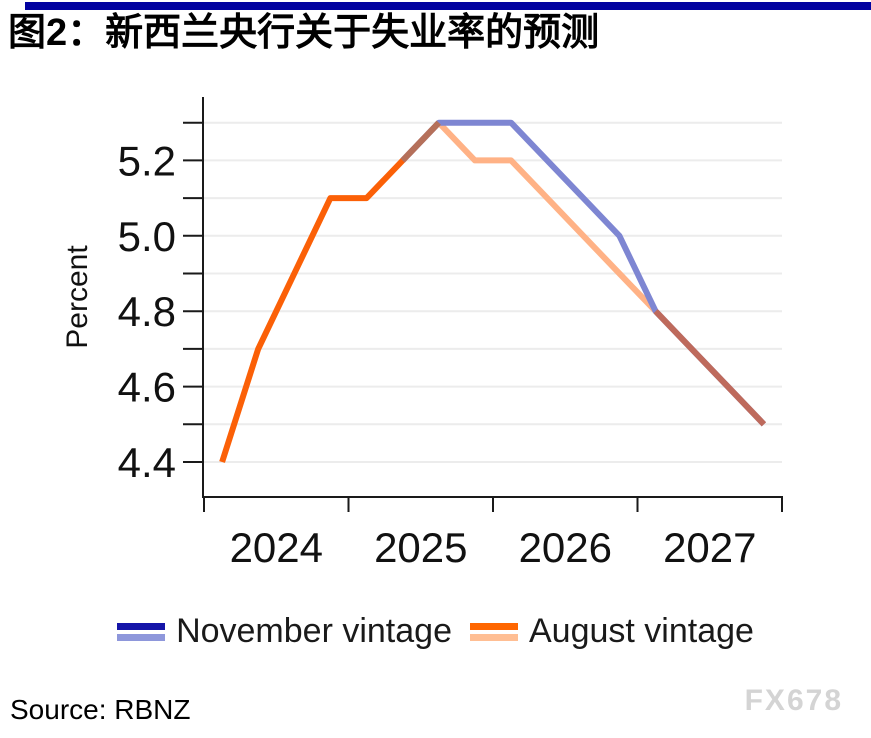 This screenshot has width=871, height=738. I want to click on y-tick-label: 5.0, so click(147, 236).